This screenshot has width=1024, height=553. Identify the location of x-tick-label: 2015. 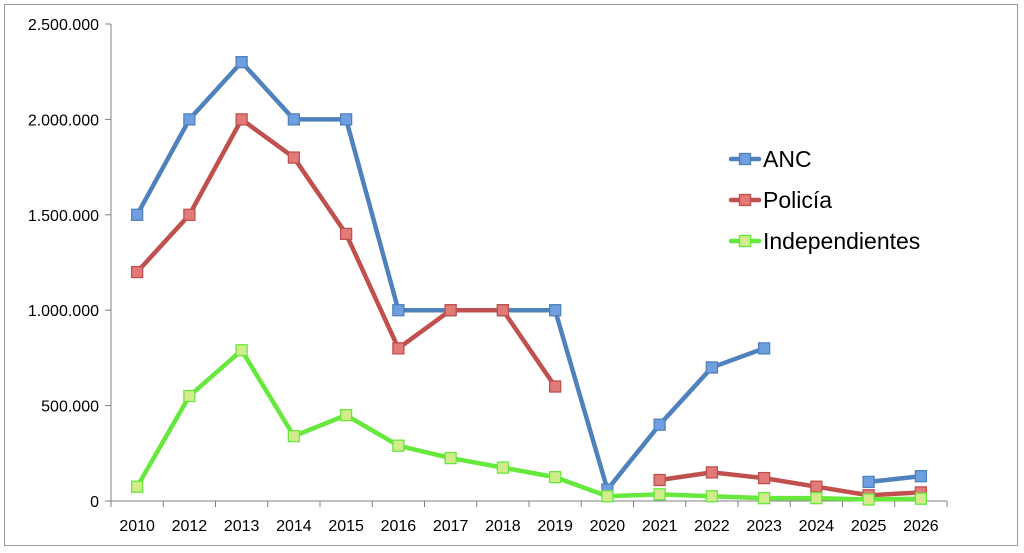
(346, 526).